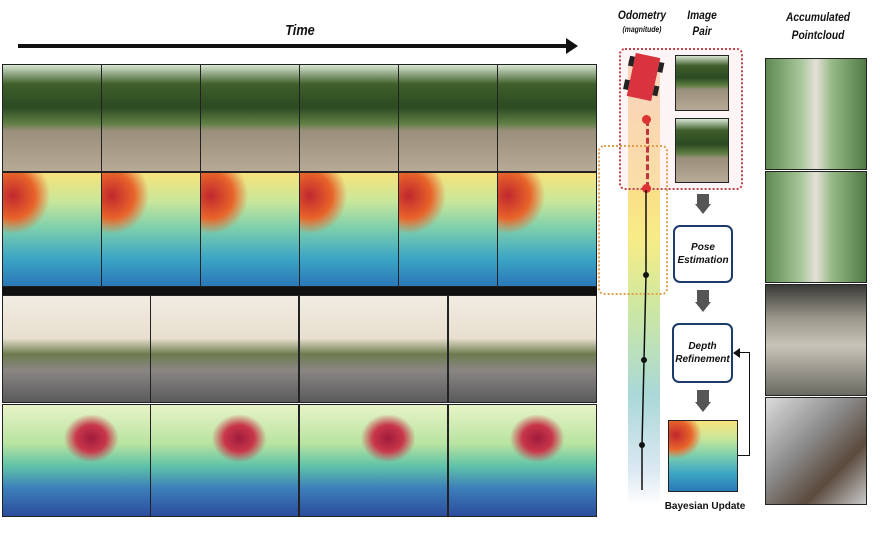 The width and height of the screenshot is (880, 533). Describe the element at coordinates (642, 15) in the screenshot. I see `odometry-title: Odometry` at that location.